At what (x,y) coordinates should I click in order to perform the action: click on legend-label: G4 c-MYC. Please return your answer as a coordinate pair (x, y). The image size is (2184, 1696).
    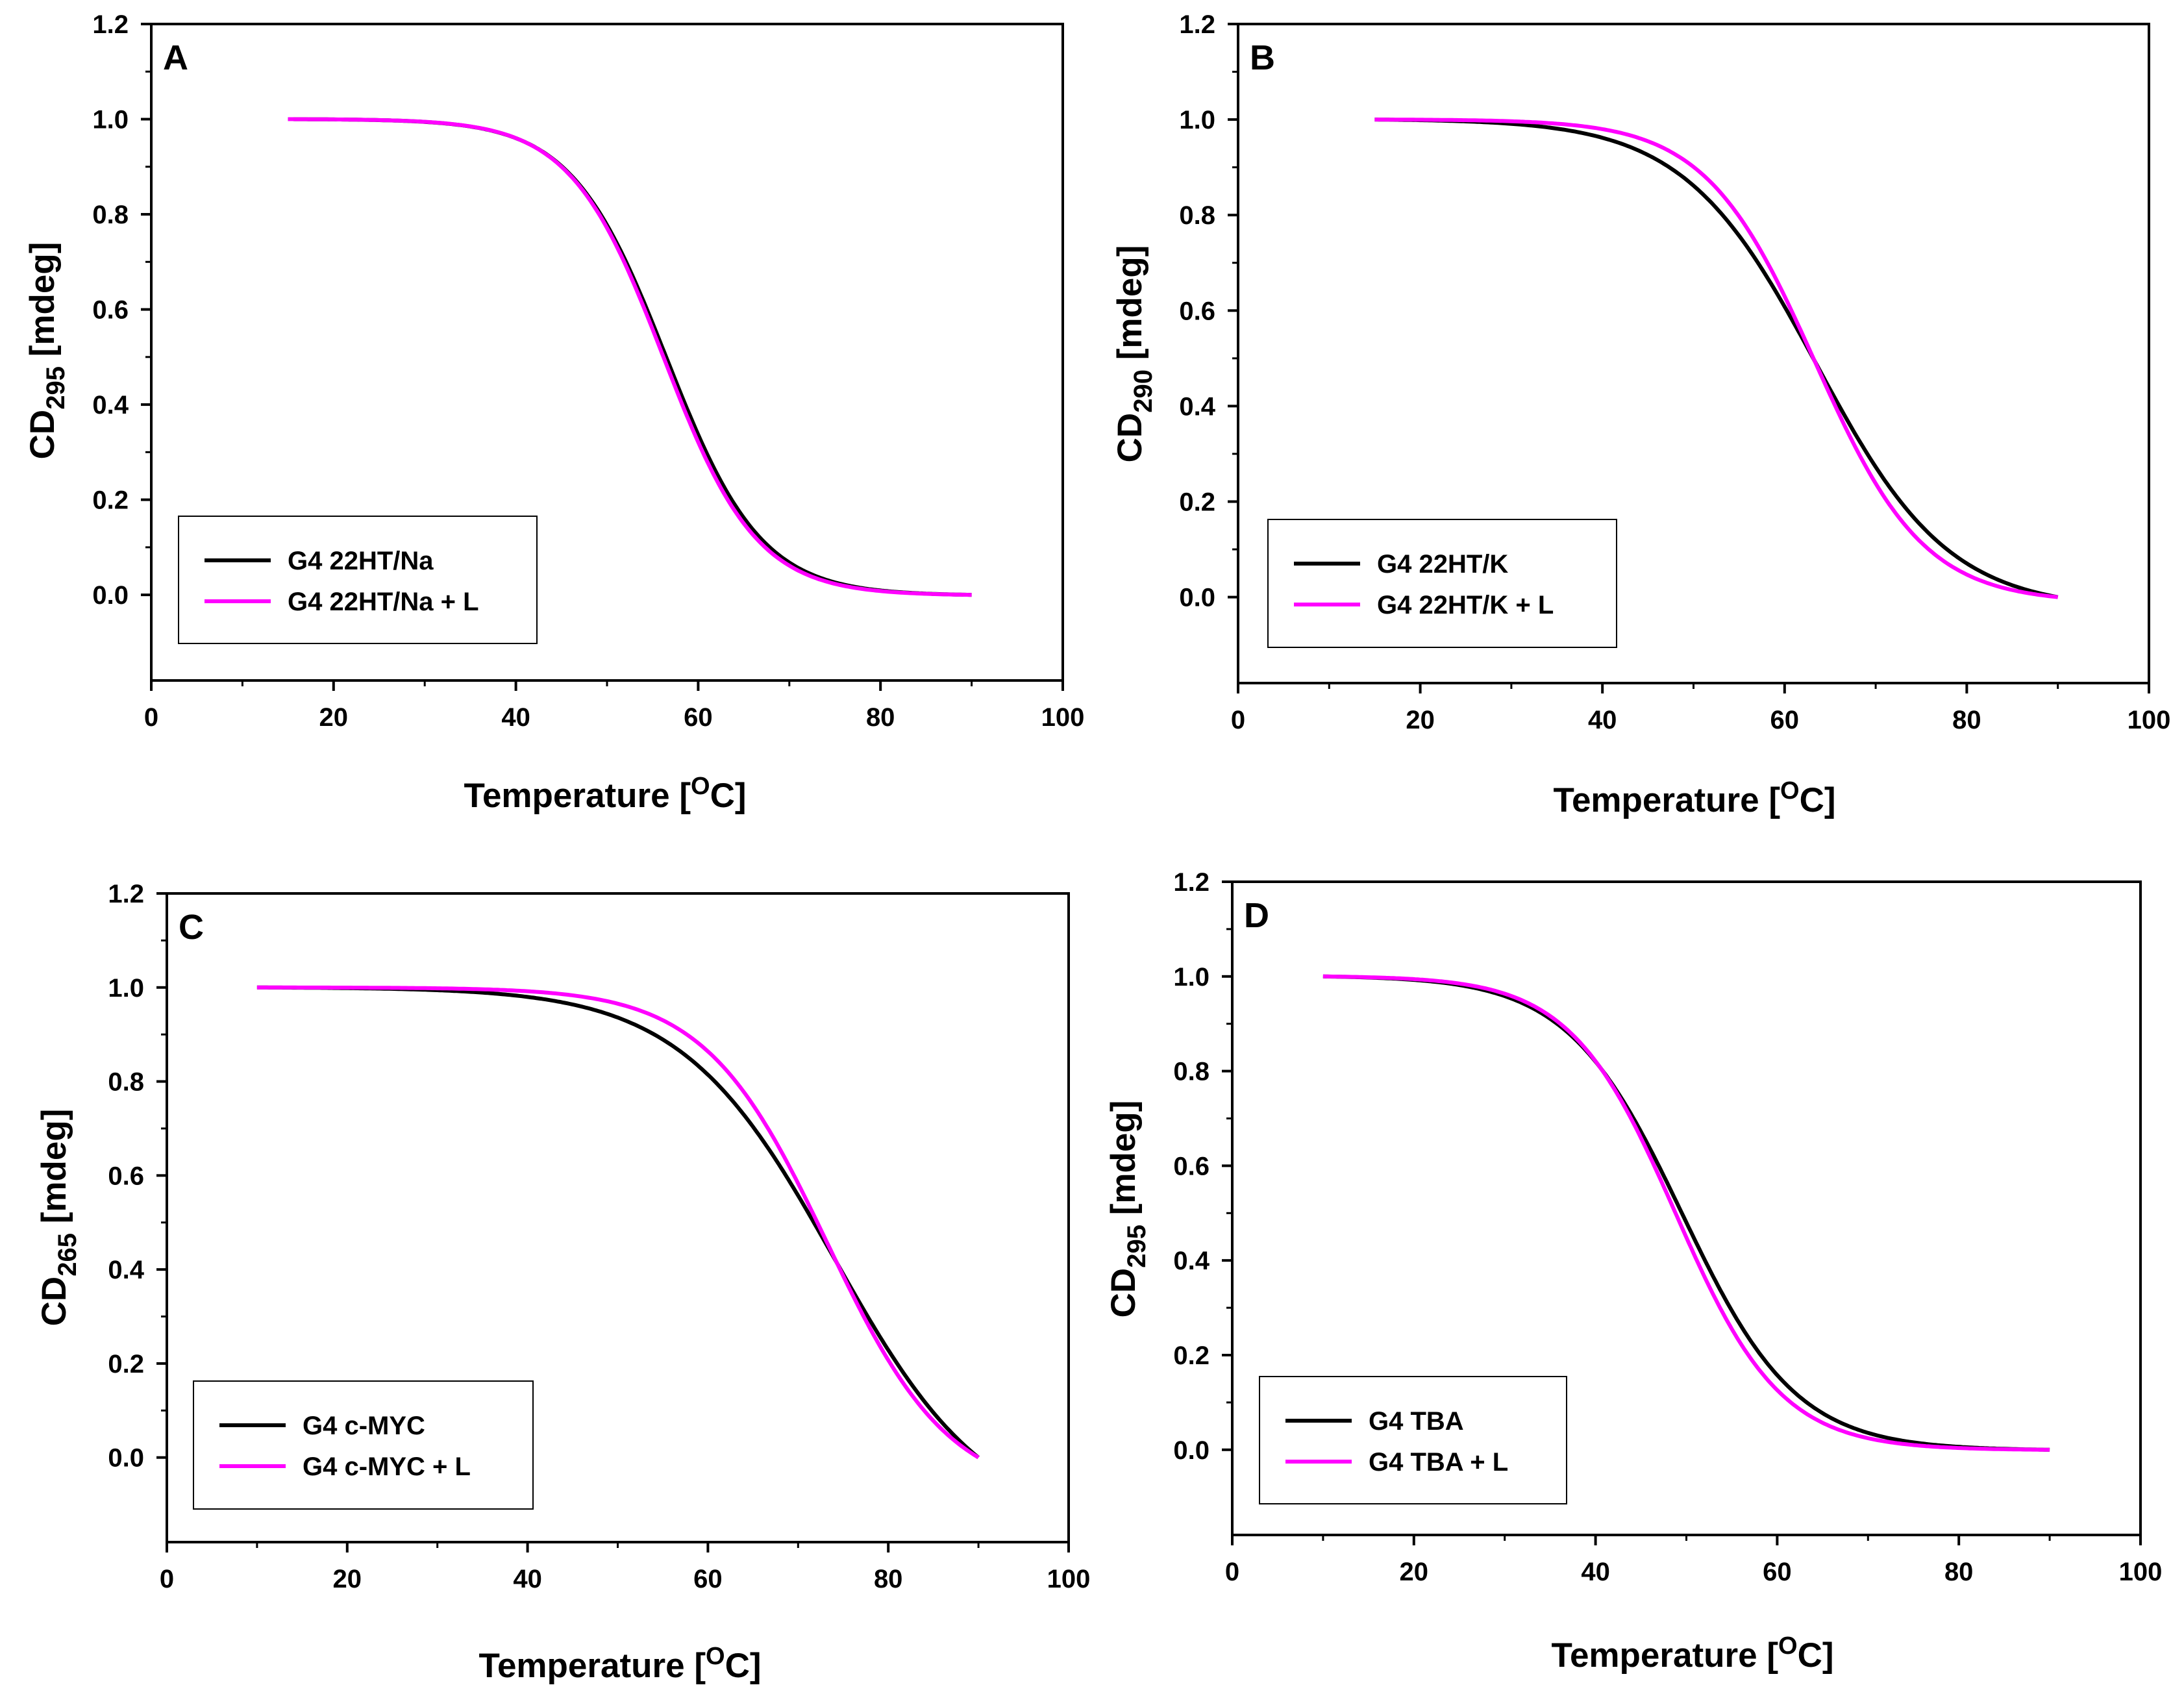
    Looking at the image, I should click on (364, 1426).